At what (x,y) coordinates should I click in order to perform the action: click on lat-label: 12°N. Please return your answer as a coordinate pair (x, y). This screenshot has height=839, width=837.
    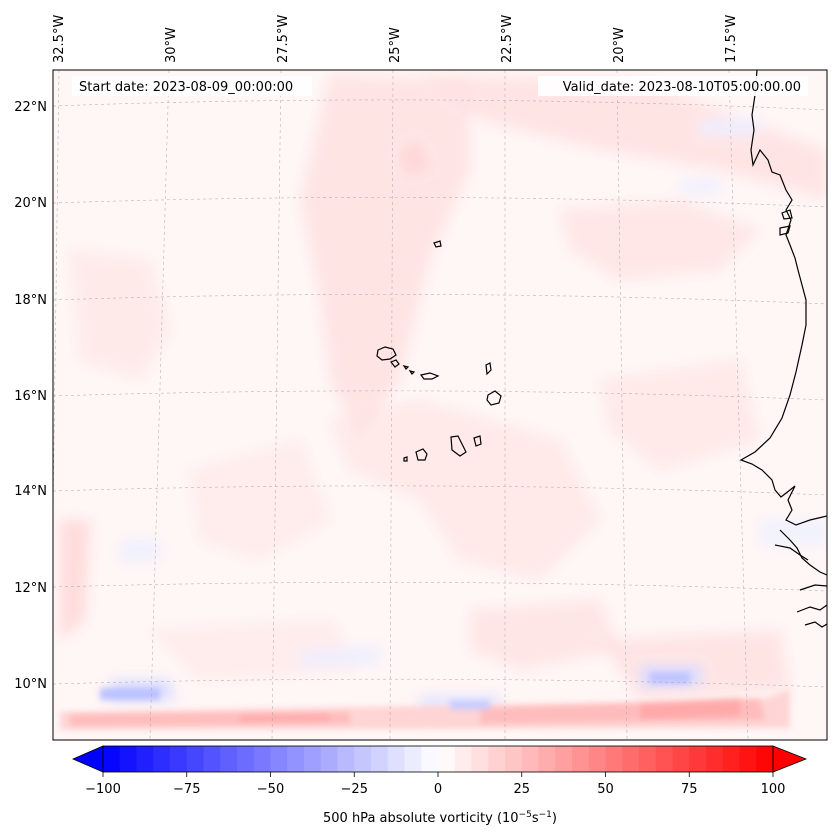
    Looking at the image, I should click on (30, 588).